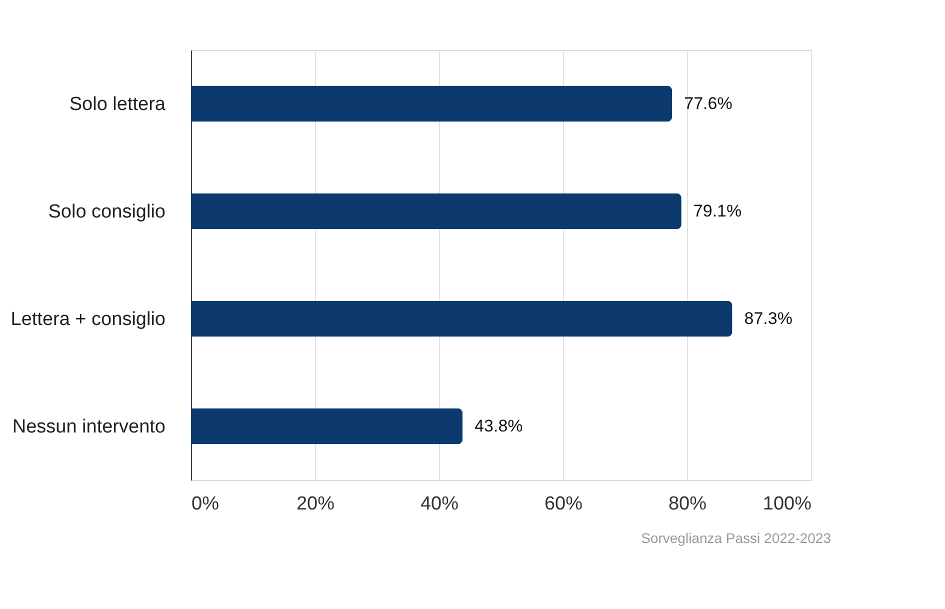 This screenshot has height=609, width=945. What do you see at coordinates (206, 504) in the screenshot?
I see `x-tick-label: 0%` at bounding box center [206, 504].